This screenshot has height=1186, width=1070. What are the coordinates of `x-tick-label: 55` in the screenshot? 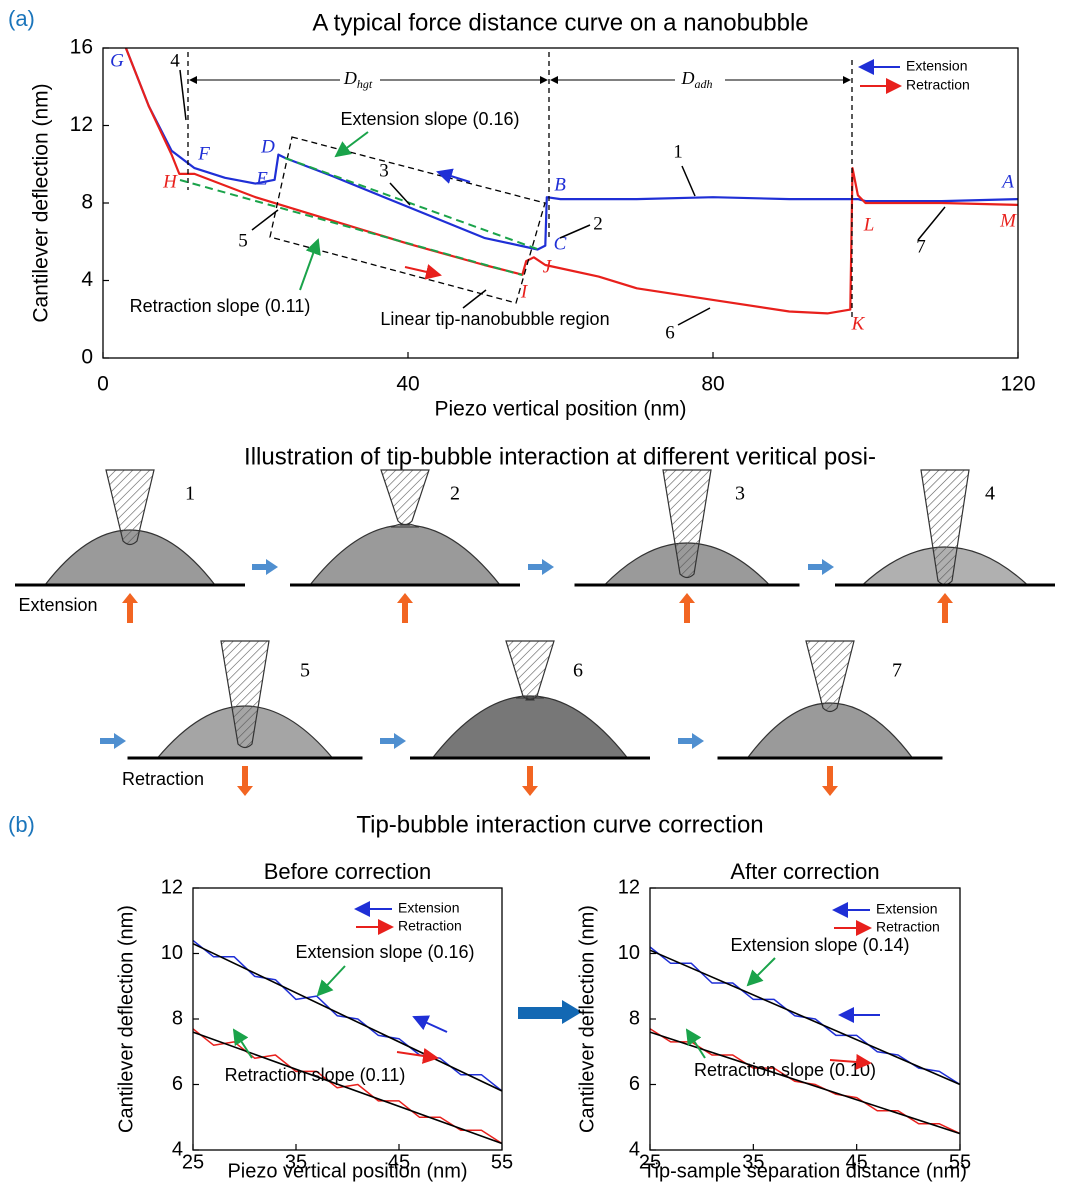 It's located at (502, 1162).